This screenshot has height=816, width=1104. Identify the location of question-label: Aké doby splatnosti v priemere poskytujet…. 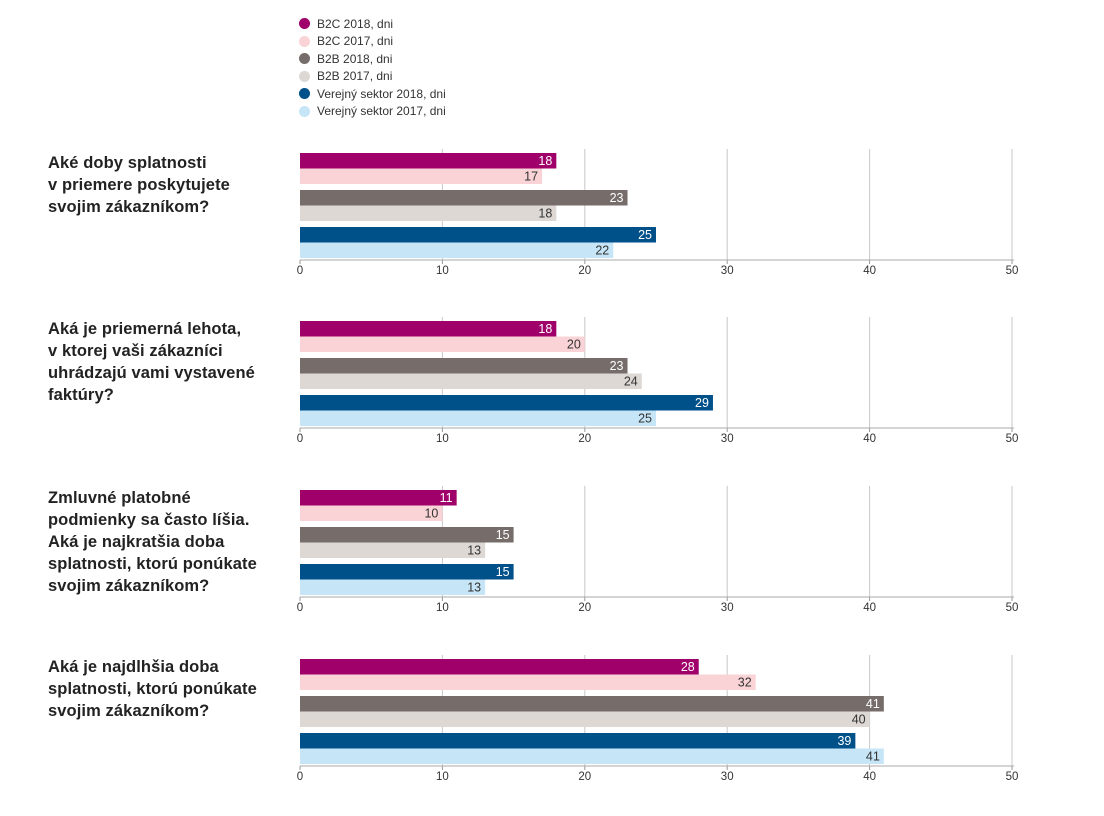
(168, 185).